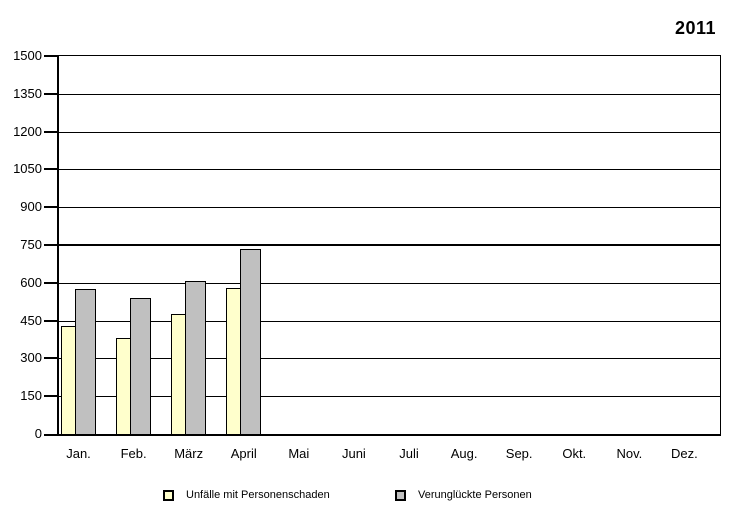 This screenshot has height=517, width=740. What do you see at coordinates (168, 495) in the screenshot?
I see `legend-swatch-unfaelle-icon` at bounding box center [168, 495].